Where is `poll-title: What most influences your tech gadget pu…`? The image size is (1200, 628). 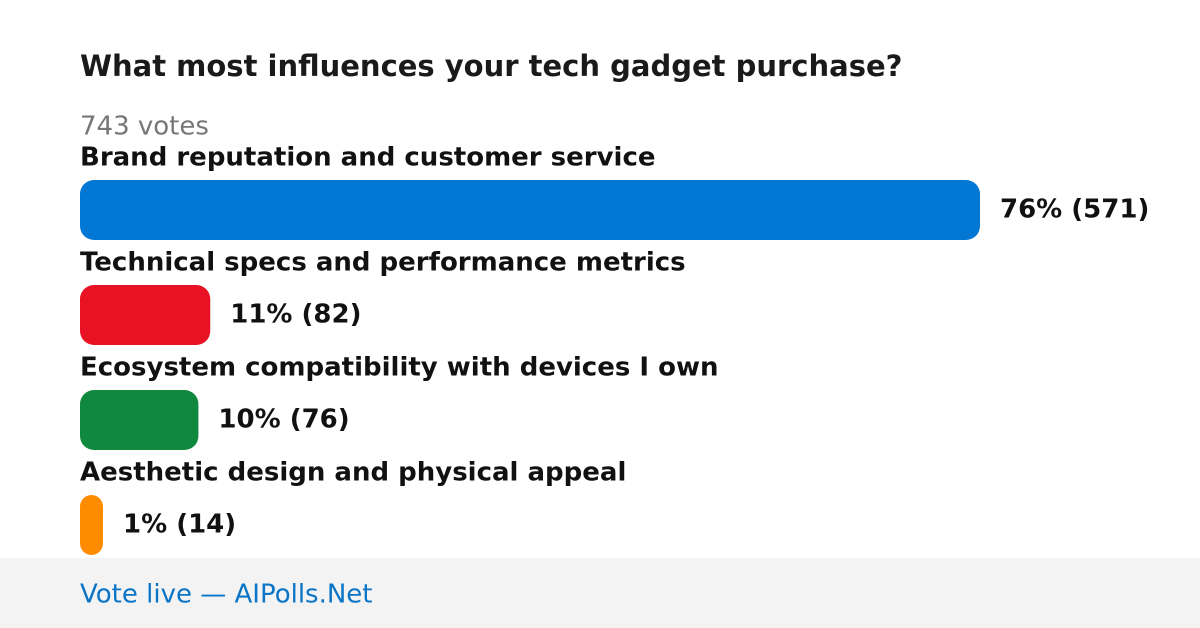 poll-title: What most influences your tech gadget pu… is located at coordinates (491, 66).